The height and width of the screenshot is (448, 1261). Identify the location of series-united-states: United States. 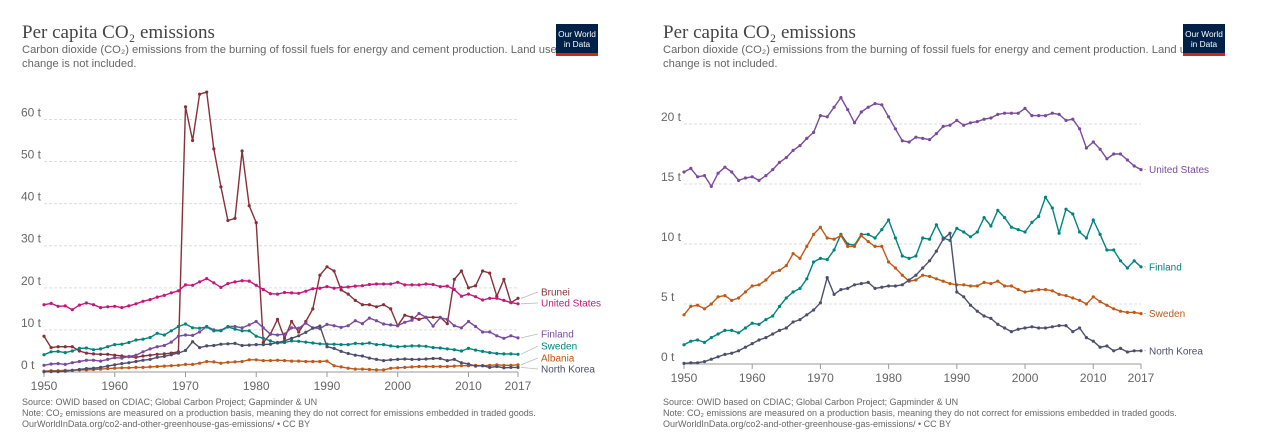
(321, 294).